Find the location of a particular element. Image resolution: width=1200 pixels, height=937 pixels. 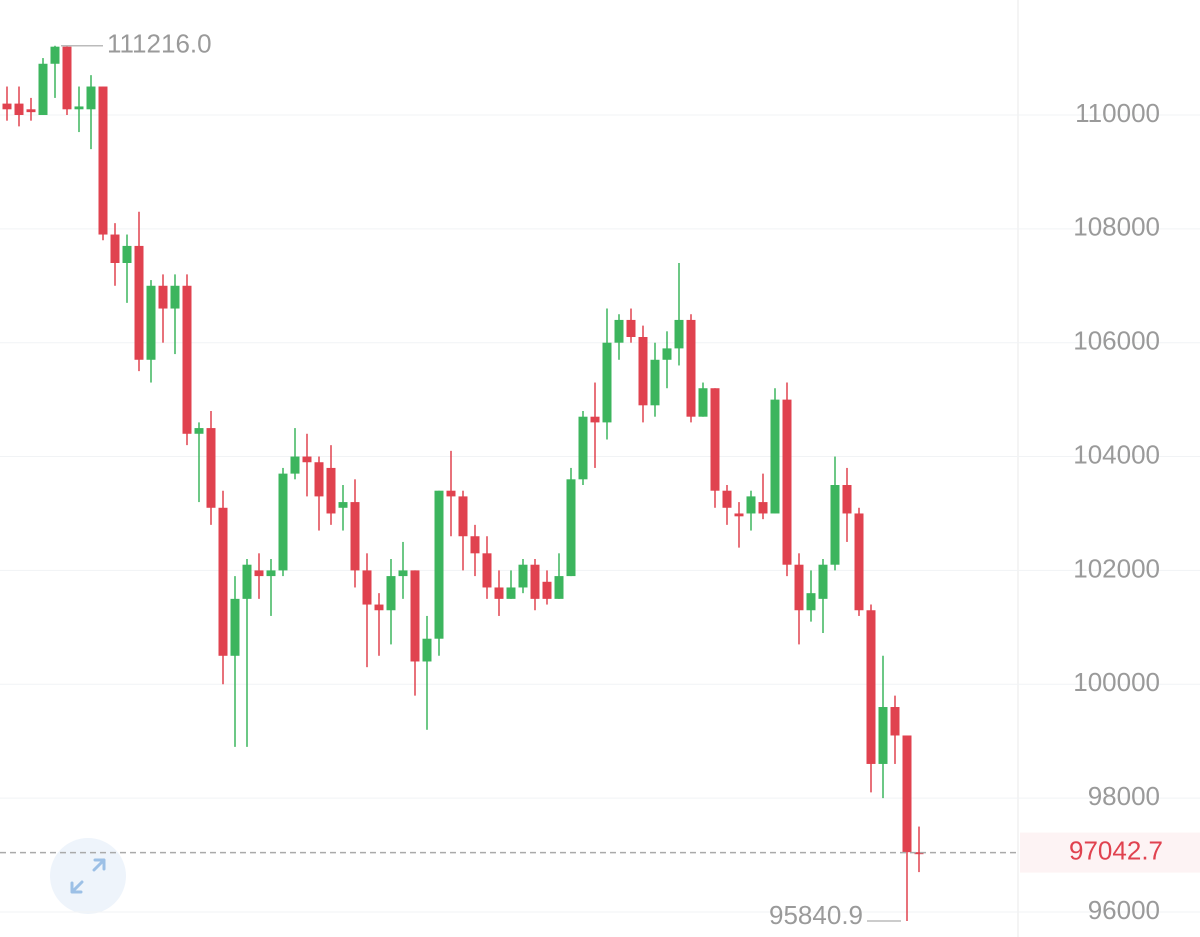

y-tick-label: 104000 is located at coordinates (1116, 454).